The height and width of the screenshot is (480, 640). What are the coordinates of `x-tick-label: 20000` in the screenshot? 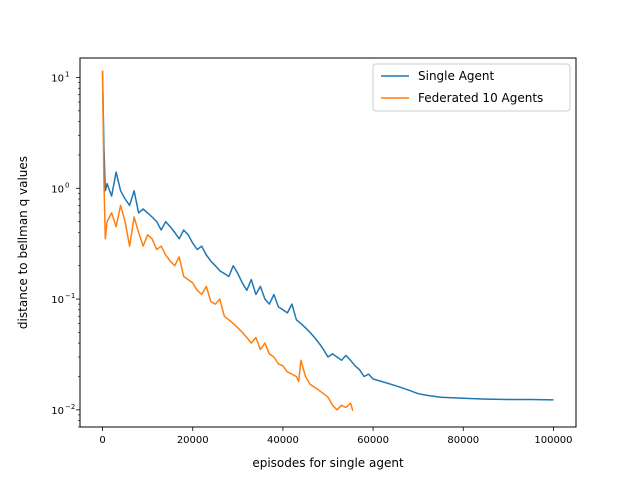 It's located at (193, 440).